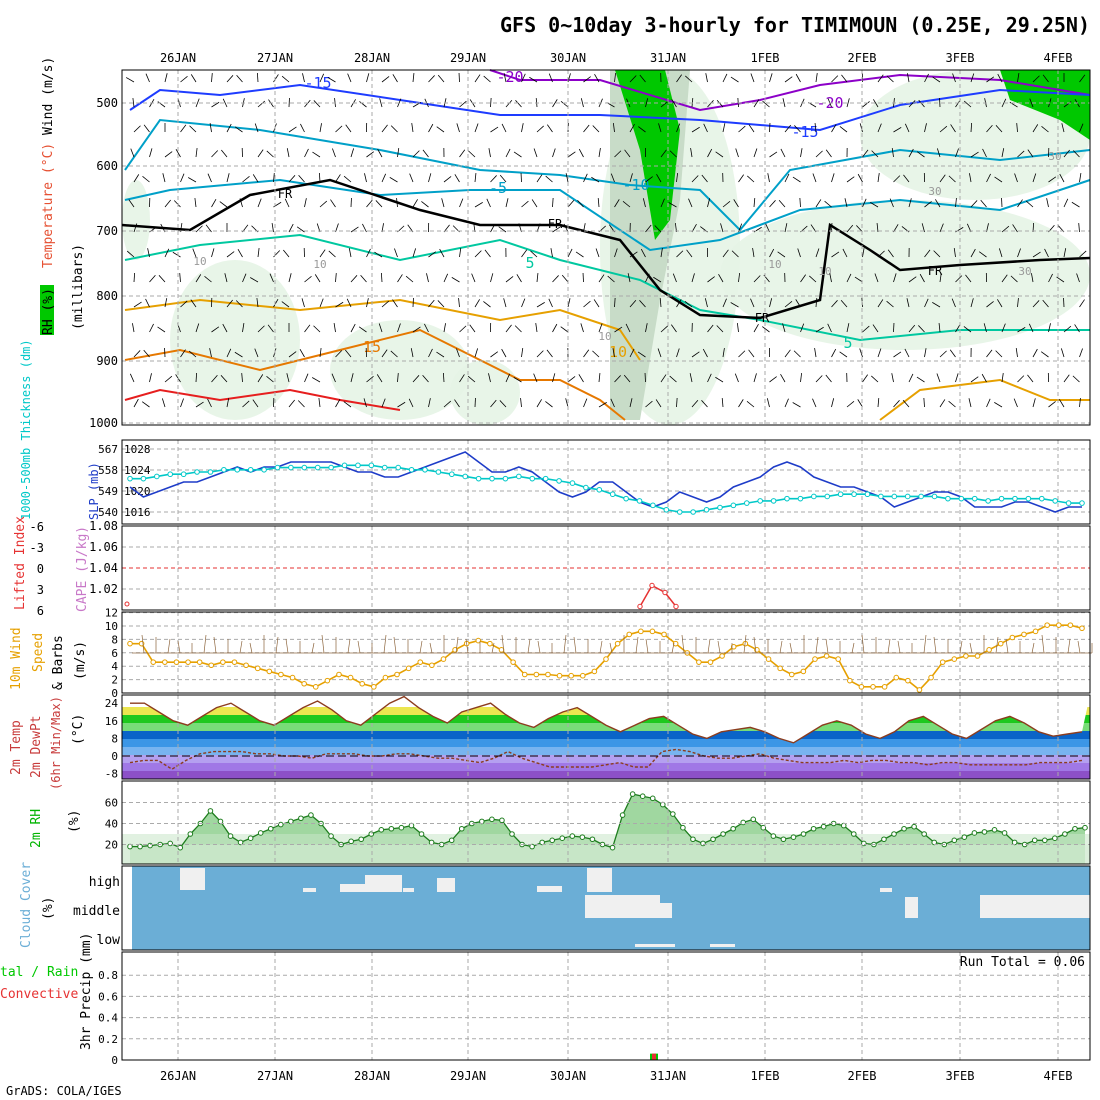 The width and height of the screenshot is (1100, 1100). What do you see at coordinates (654, 1056) in the screenshot?
I see `precip-convective-bar` at bounding box center [654, 1056].